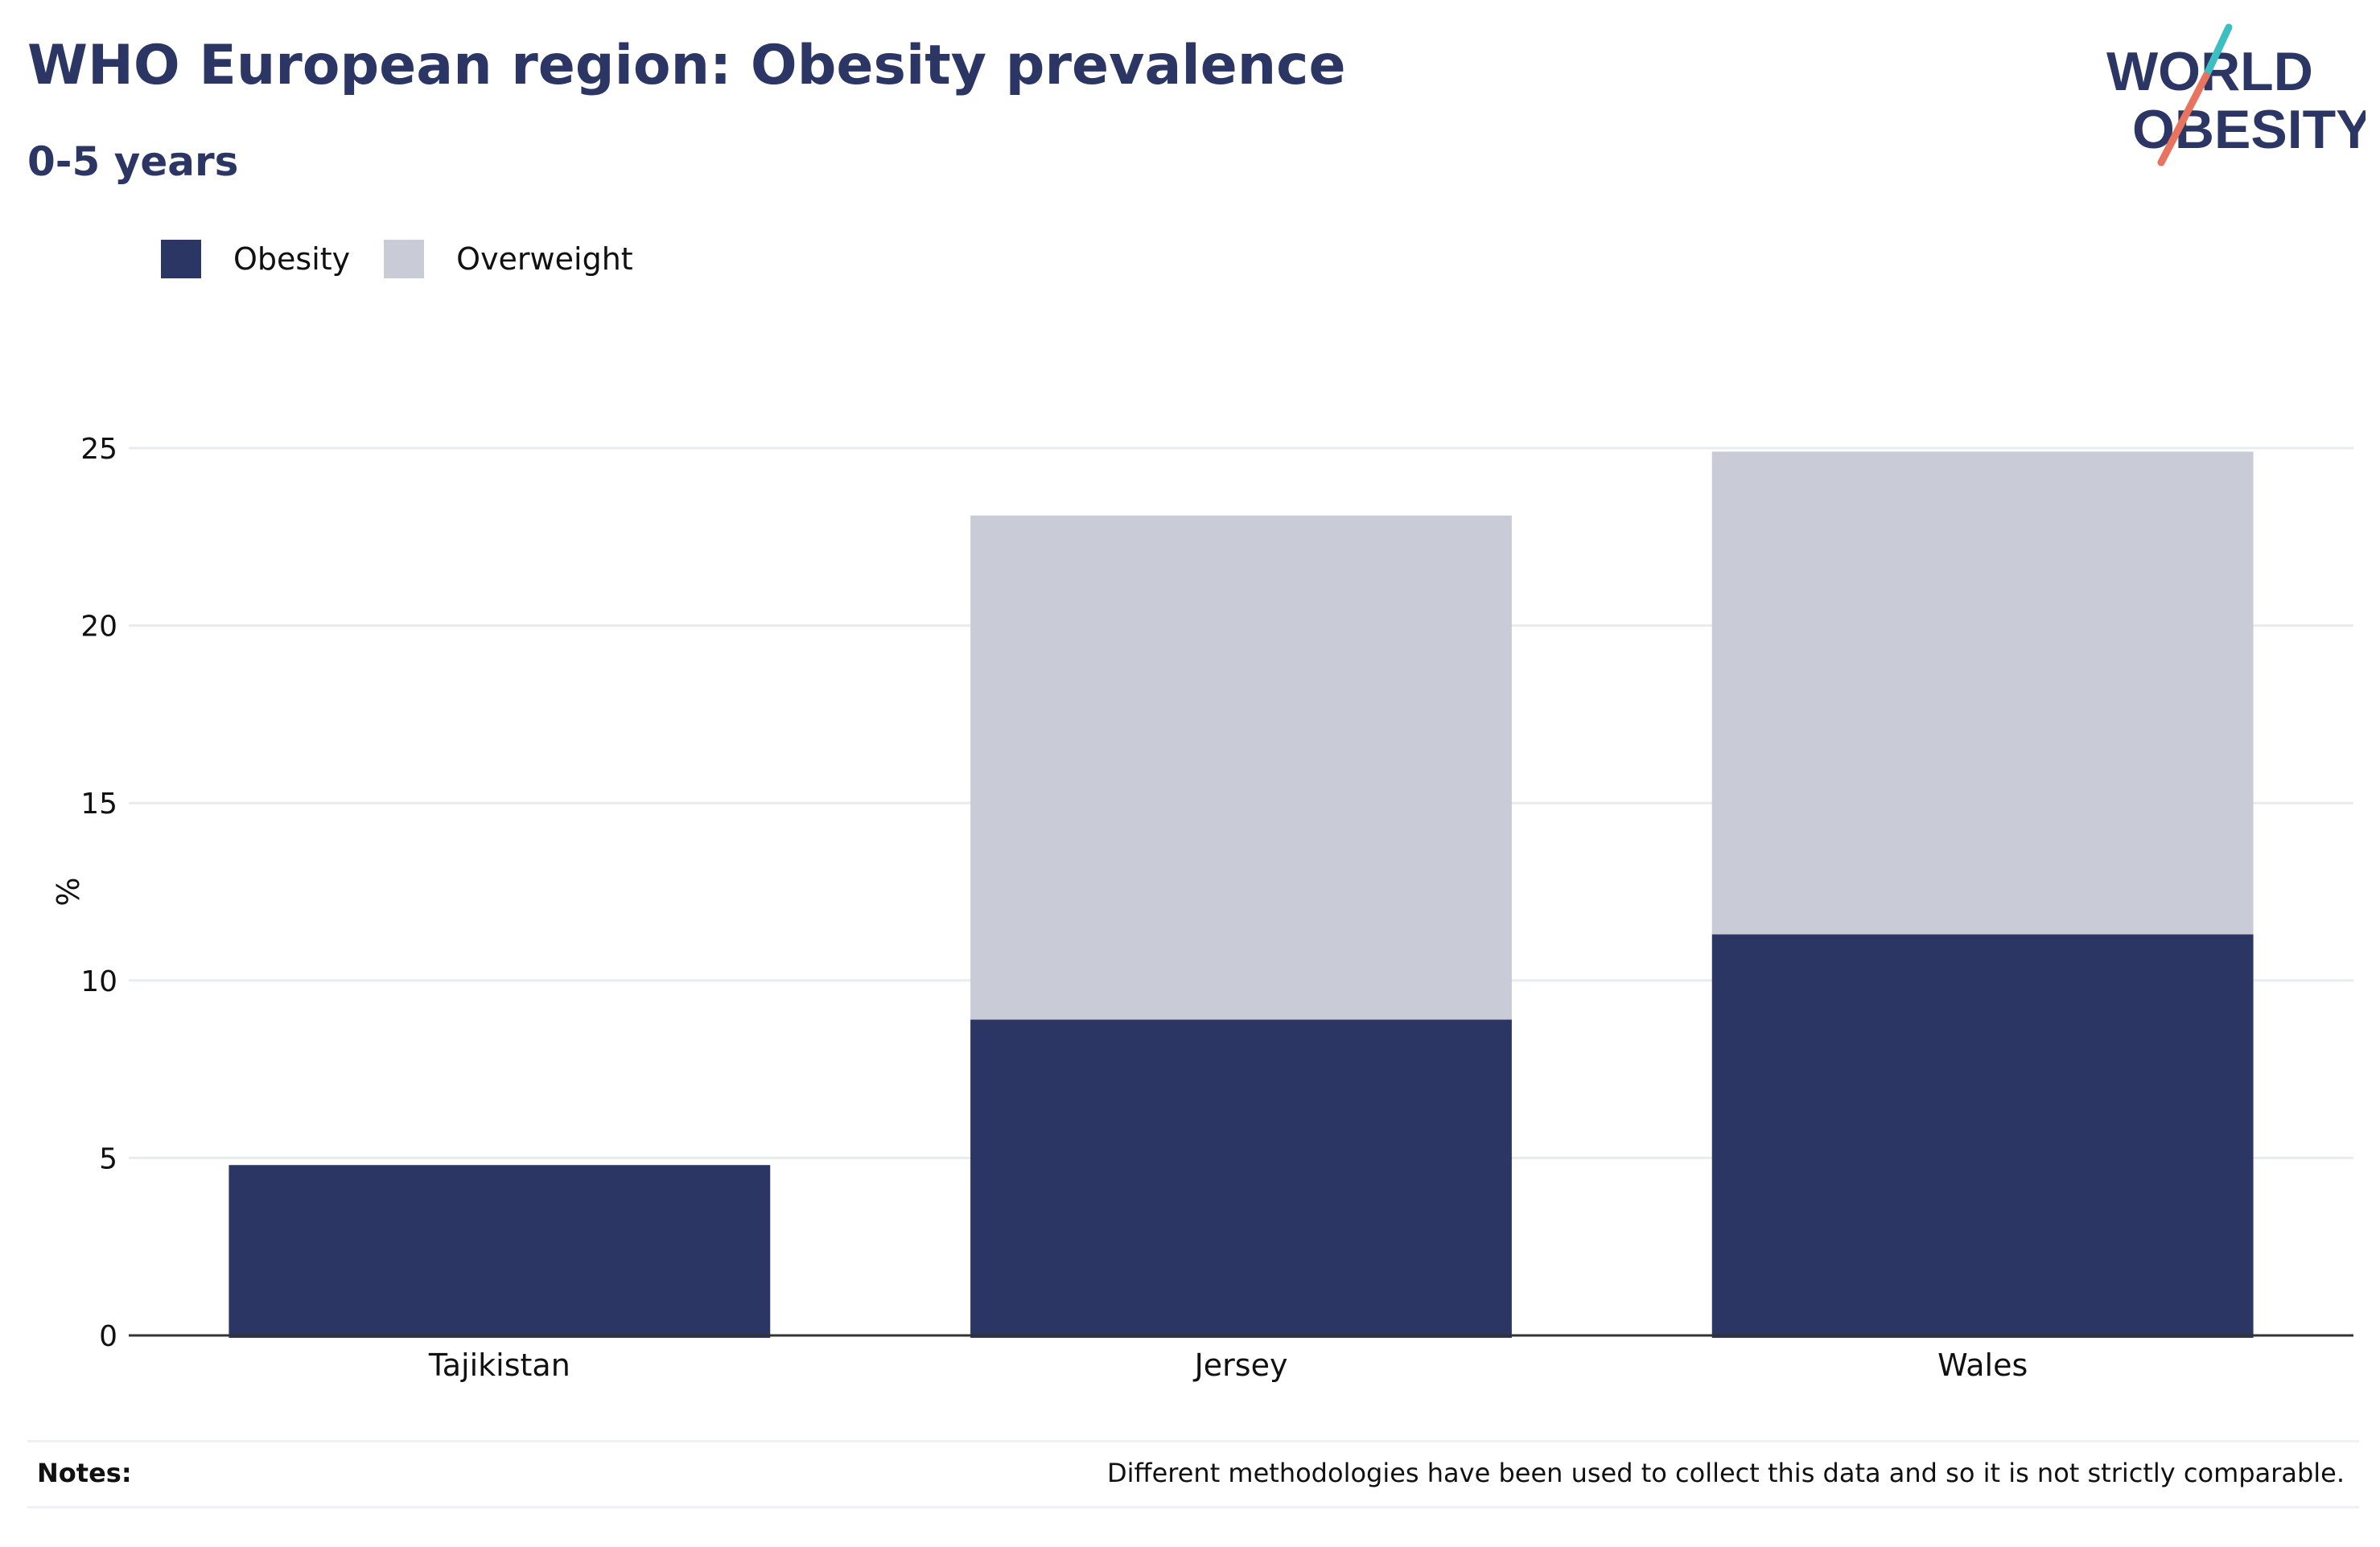 Image resolution: width=2380 pixels, height=1547 pixels. Describe the element at coordinates (1982, 1136) in the screenshot. I see `bar-obesity-wales` at that location.